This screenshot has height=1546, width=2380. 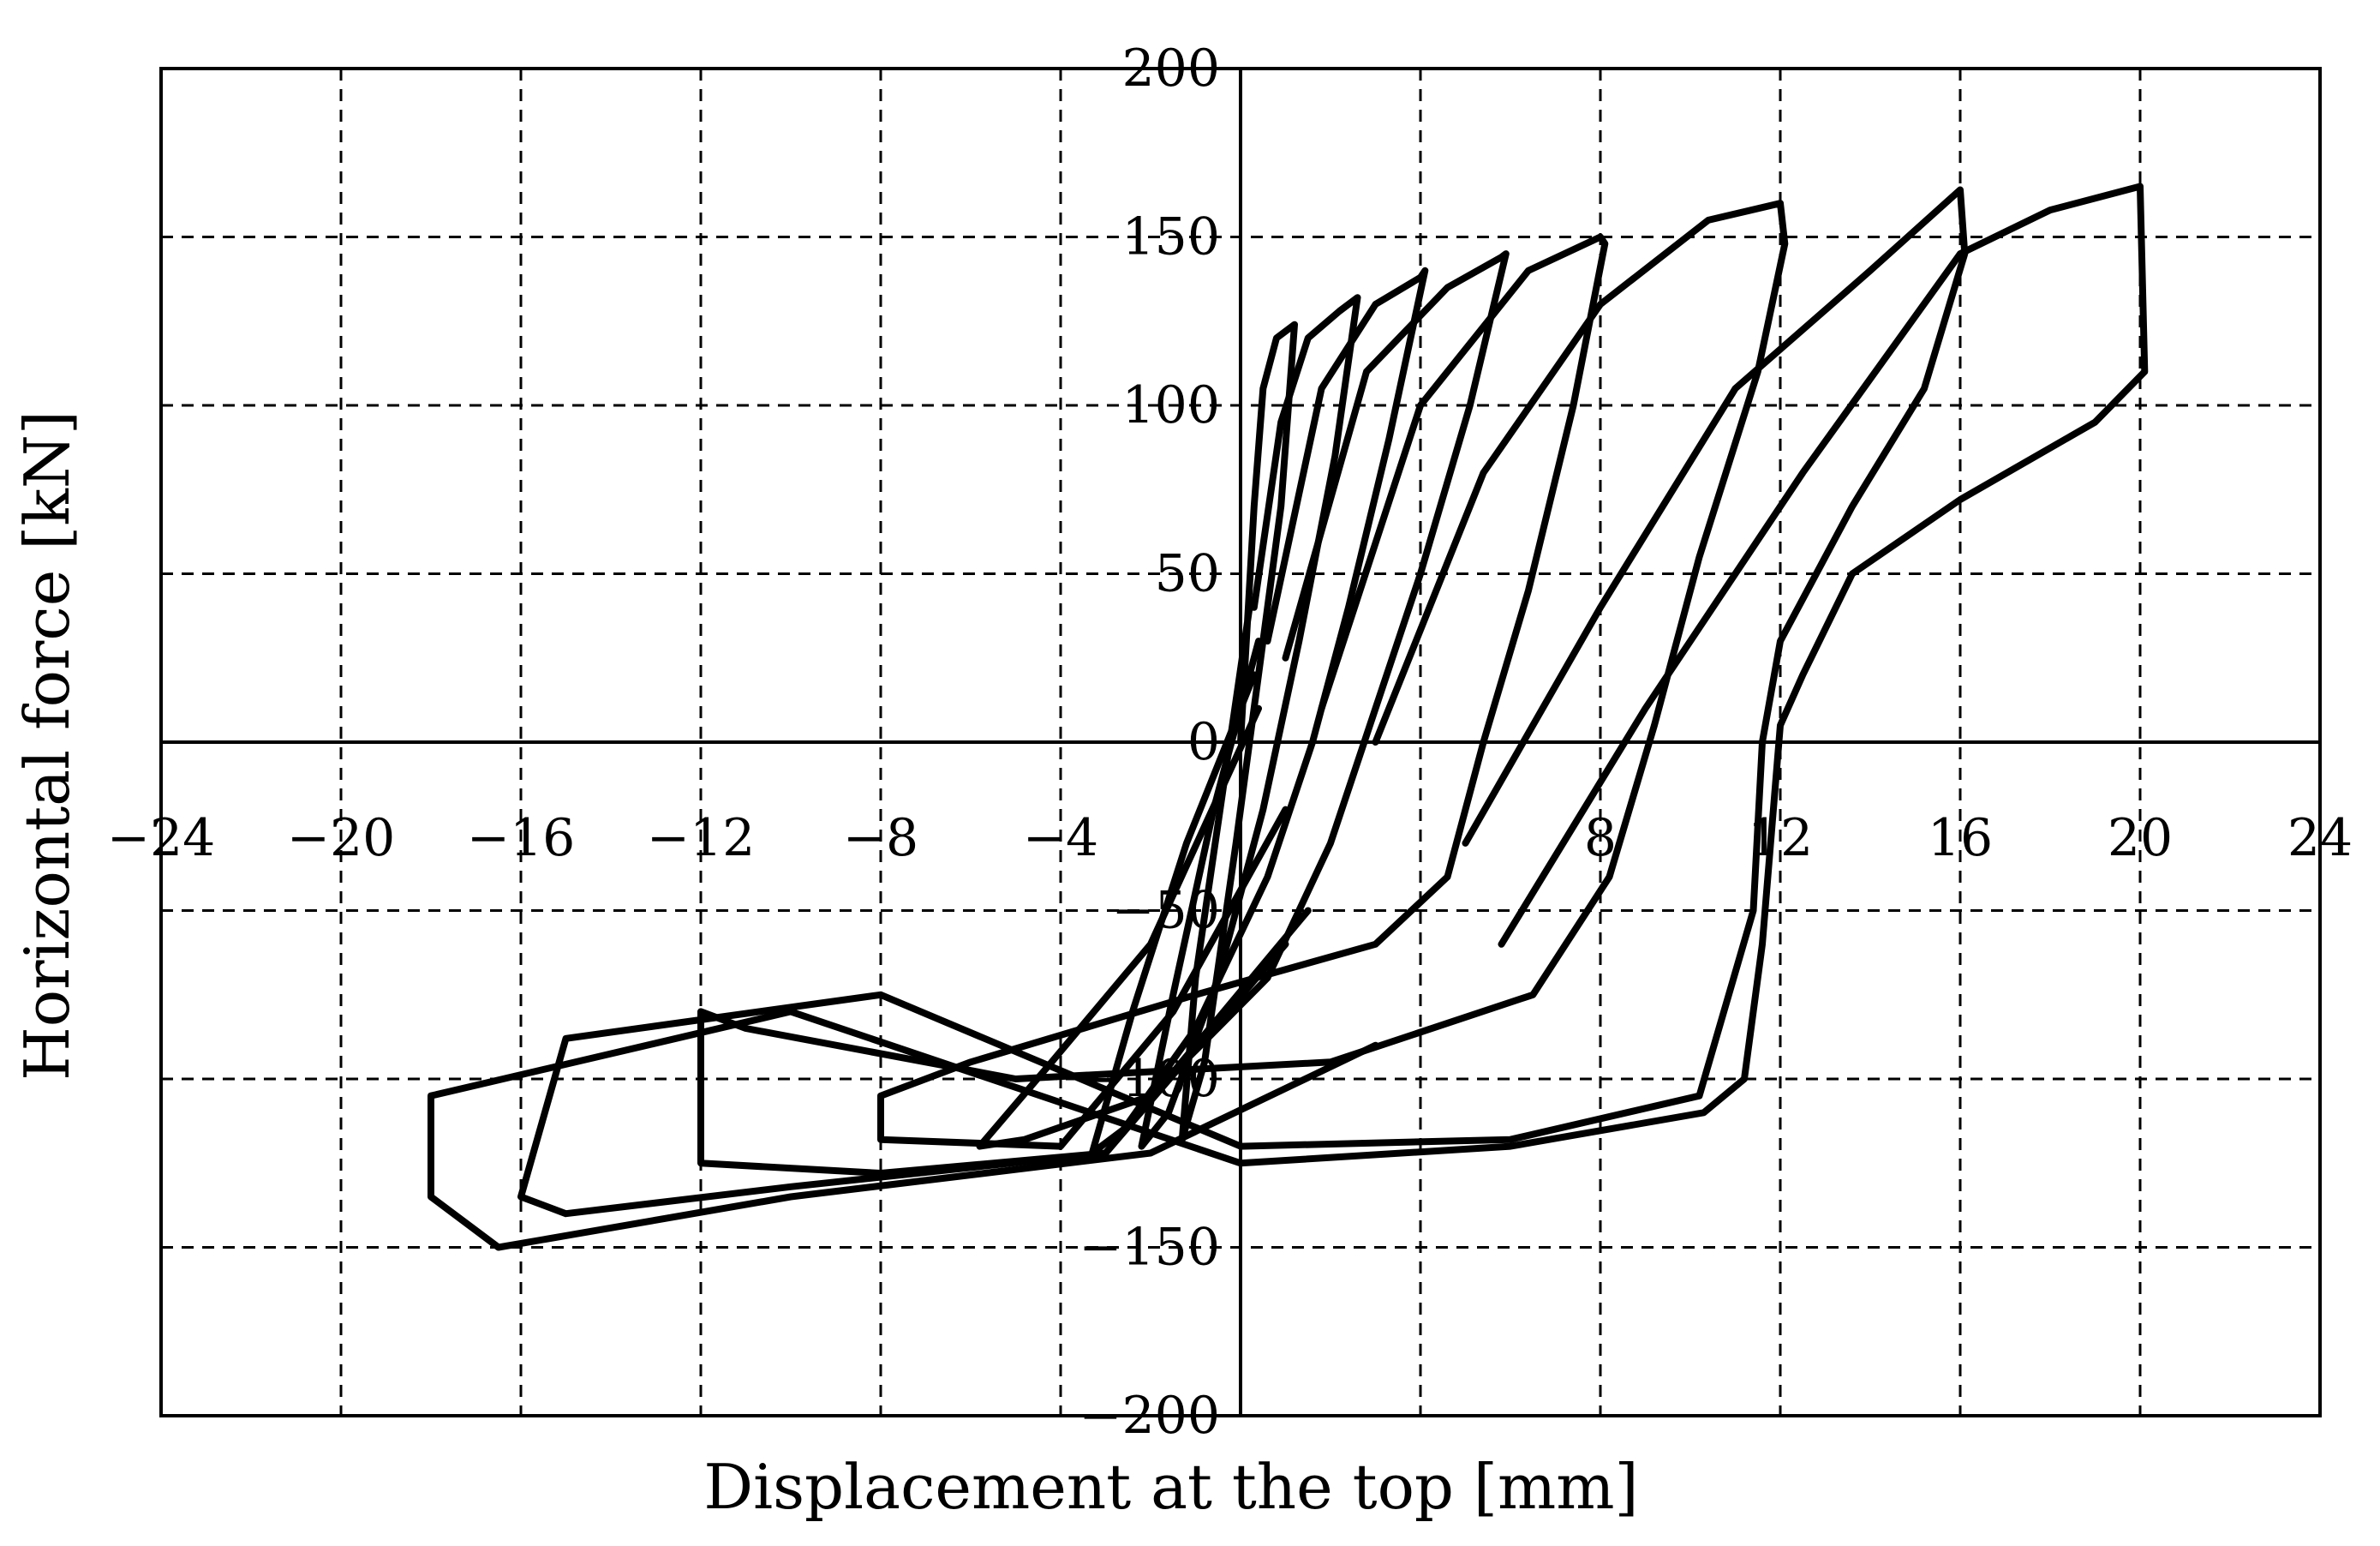 I want to click on x-tick-label: 12, so click(x=1780, y=838).